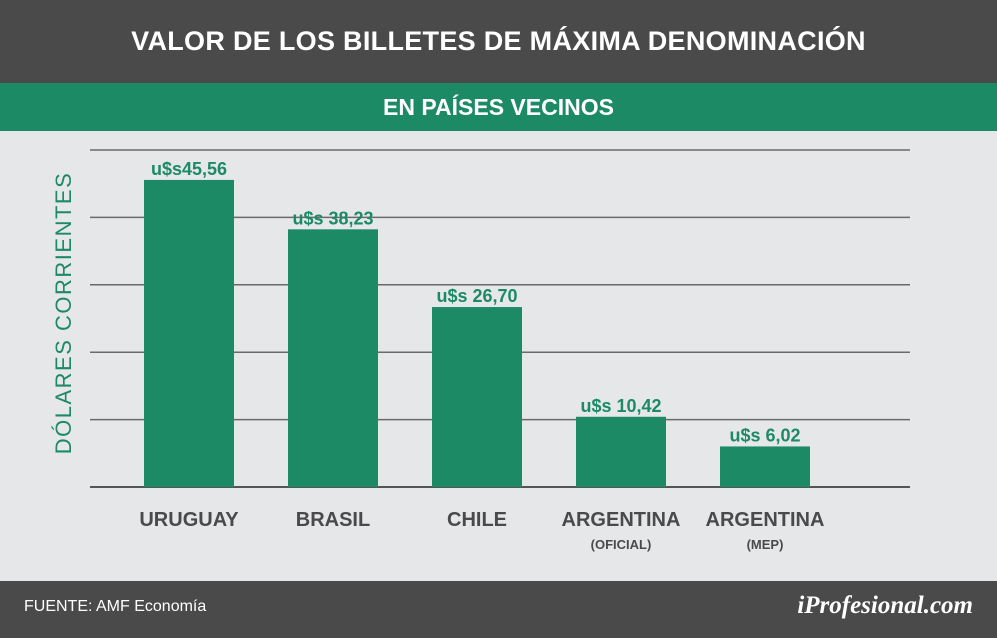  I want to click on chart-subtitle: EN PAÍSES VECINOS, so click(498, 106).